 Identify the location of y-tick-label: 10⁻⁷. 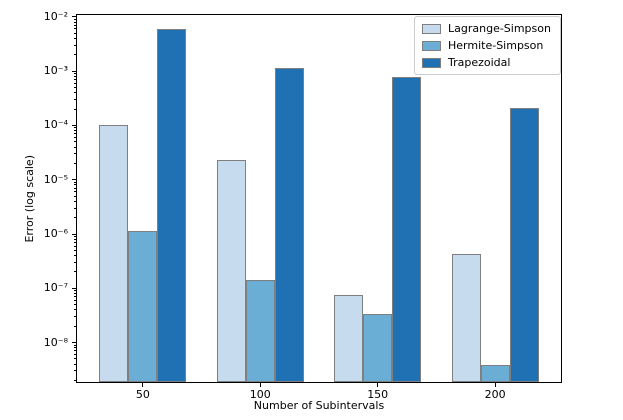
(55, 288).